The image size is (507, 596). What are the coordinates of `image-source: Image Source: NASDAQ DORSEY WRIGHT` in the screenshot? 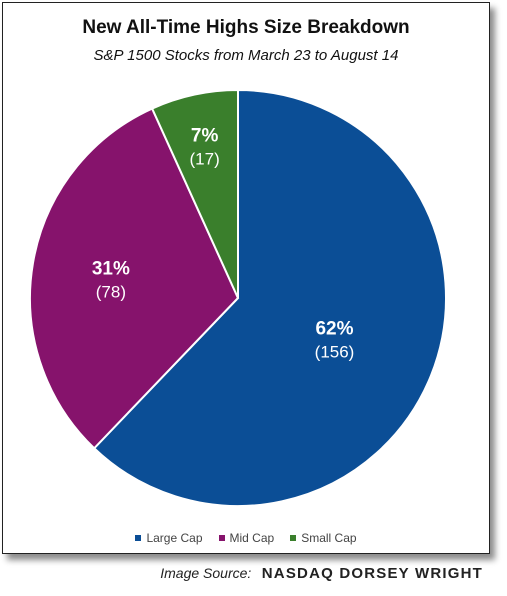 It's located at (321, 574).